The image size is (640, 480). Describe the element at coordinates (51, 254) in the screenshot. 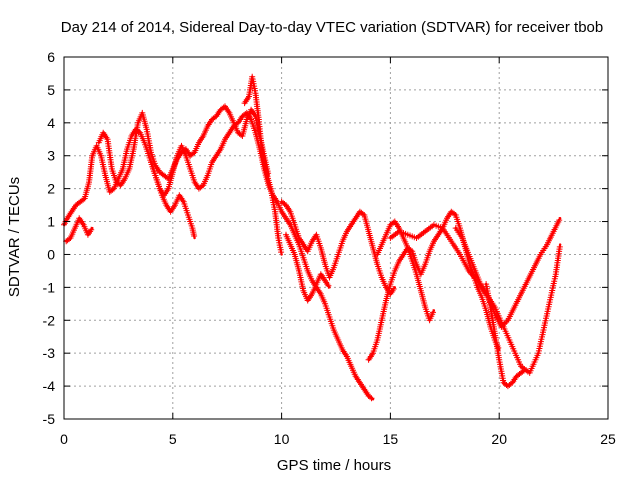

I see `y-tick-label: 0` at that location.